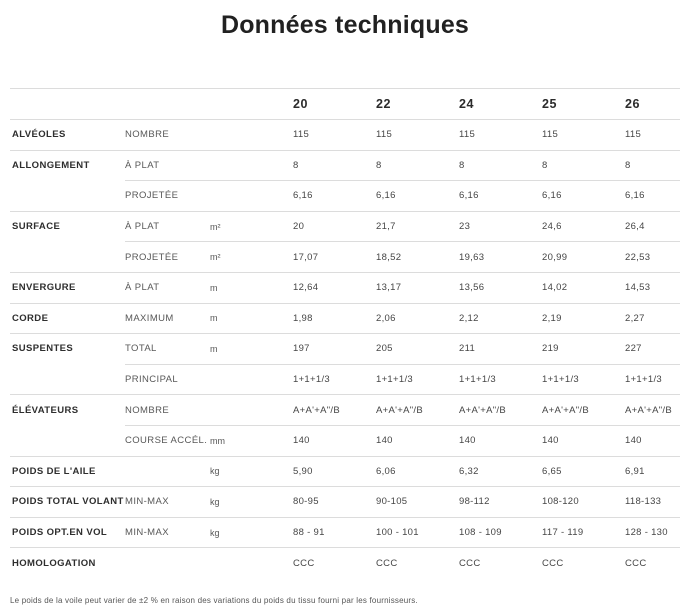 Image resolution: width=690 pixels, height=615 pixels. I want to click on row-value: 19,63, so click(500, 256).